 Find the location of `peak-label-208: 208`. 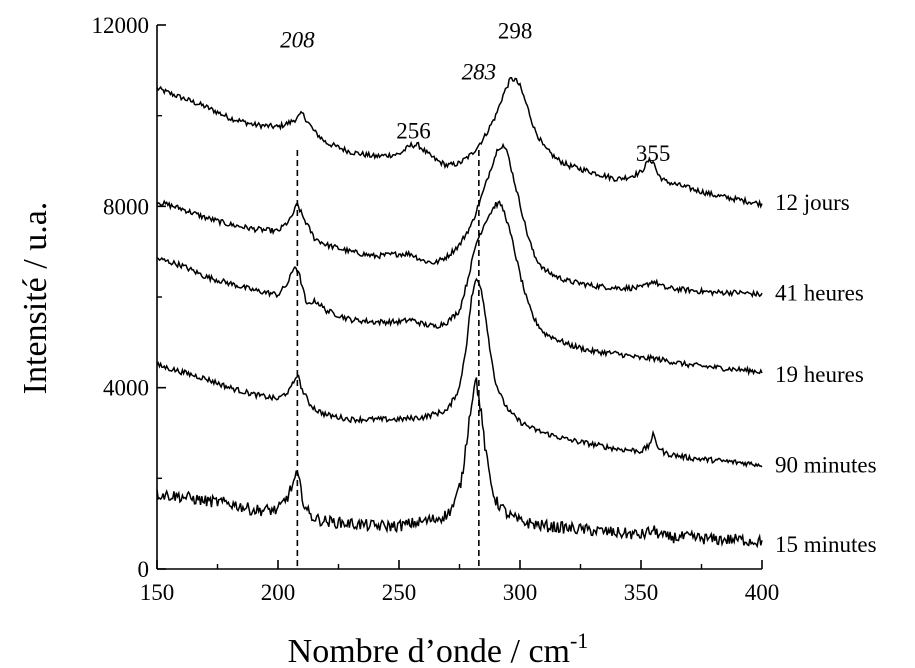

peak-label-208: 208 is located at coordinates (297, 40).